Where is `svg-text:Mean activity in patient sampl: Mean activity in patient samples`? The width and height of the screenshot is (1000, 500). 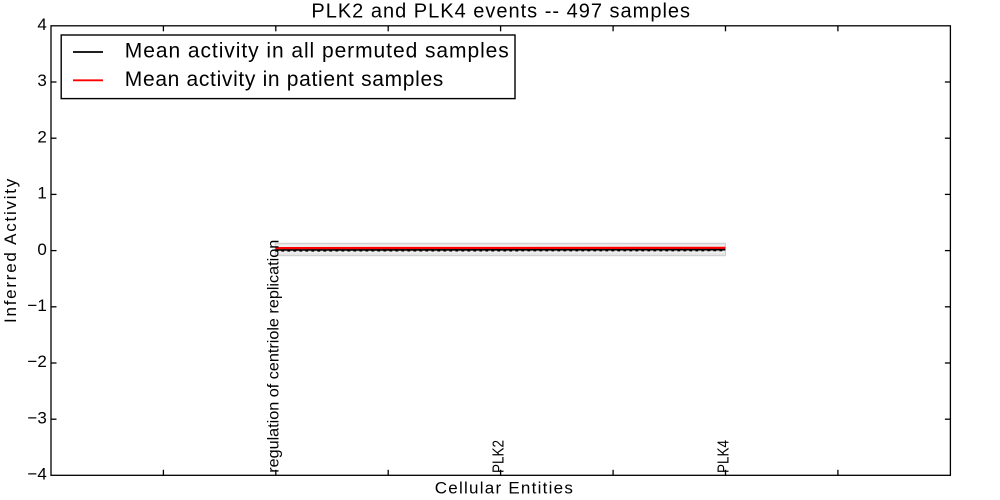 svg-text:Mean activity in patient sampl: Mean activity in patient samples is located at coordinates (284, 79).